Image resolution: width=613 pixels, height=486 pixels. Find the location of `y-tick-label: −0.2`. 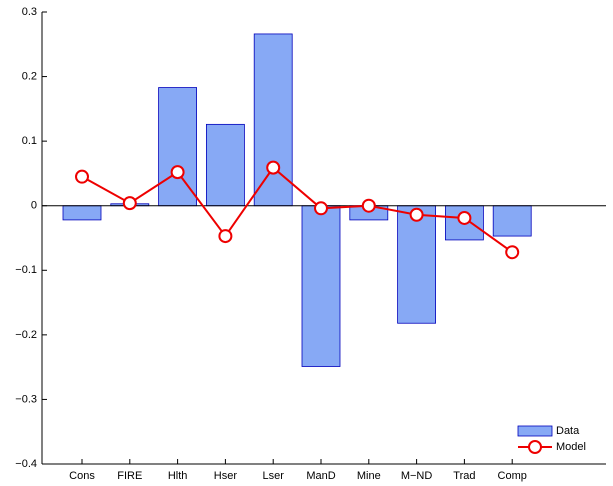

y-tick-label: −0.2 is located at coordinates (26, 335).